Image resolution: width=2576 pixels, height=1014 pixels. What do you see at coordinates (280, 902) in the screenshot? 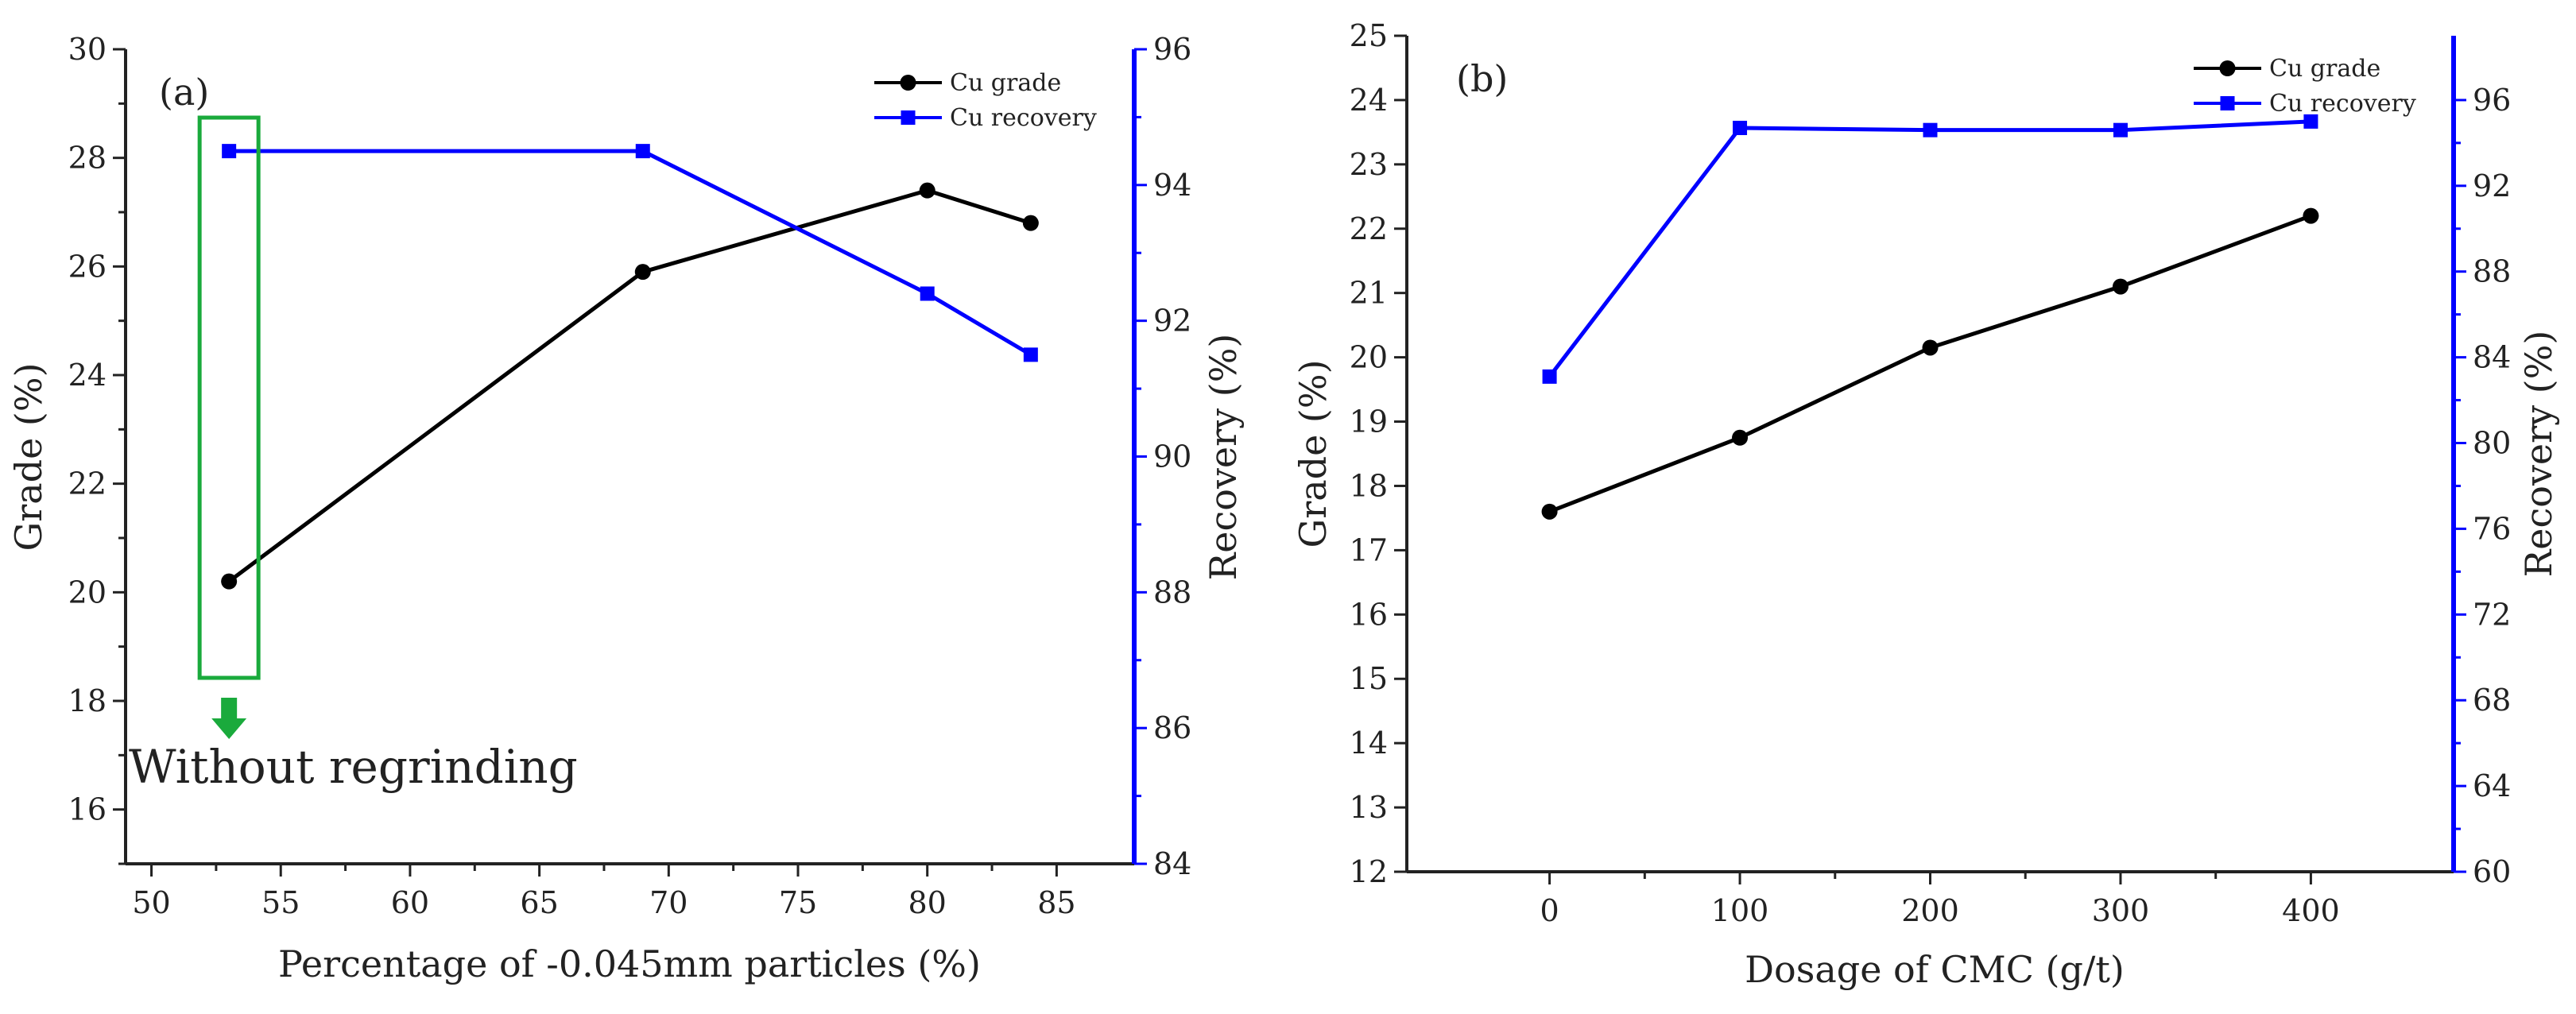
I see `x-tick-label: 55` at bounding box center [280, 902].